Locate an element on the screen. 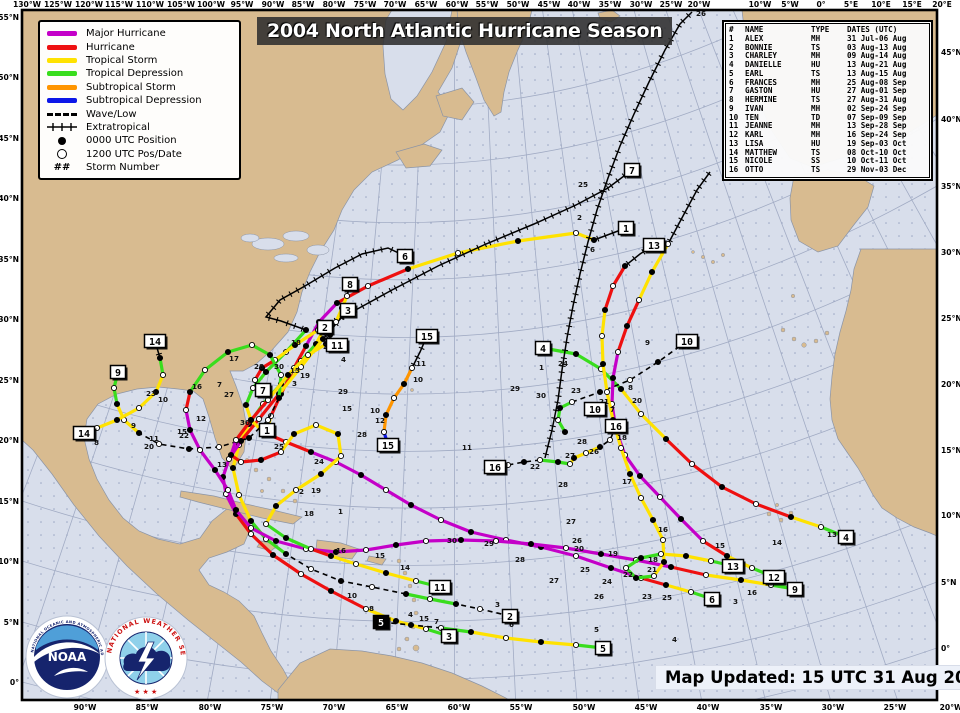 The height and width of the screenshot is (713, 960). legend-item-subtropical-depression: Subtropical Depression is located at coordinates (139, 100).